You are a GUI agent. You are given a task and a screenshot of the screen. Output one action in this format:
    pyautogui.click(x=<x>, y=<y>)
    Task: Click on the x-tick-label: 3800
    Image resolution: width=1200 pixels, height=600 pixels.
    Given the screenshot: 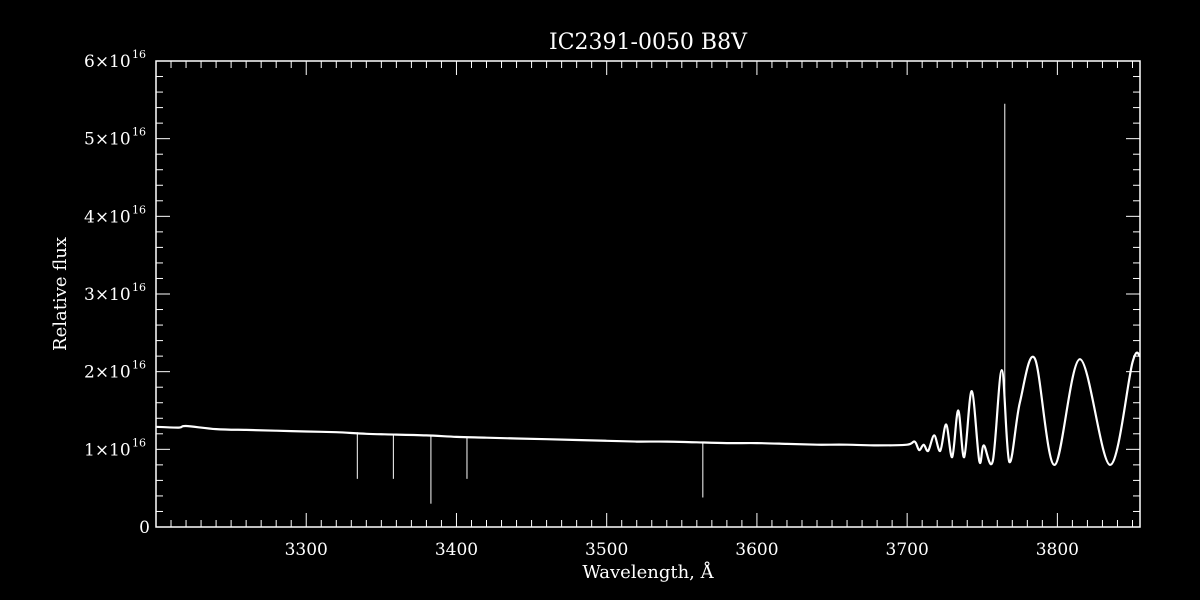 What is the action you would take?
    pyautogui.click(x=1057, y=550)
    